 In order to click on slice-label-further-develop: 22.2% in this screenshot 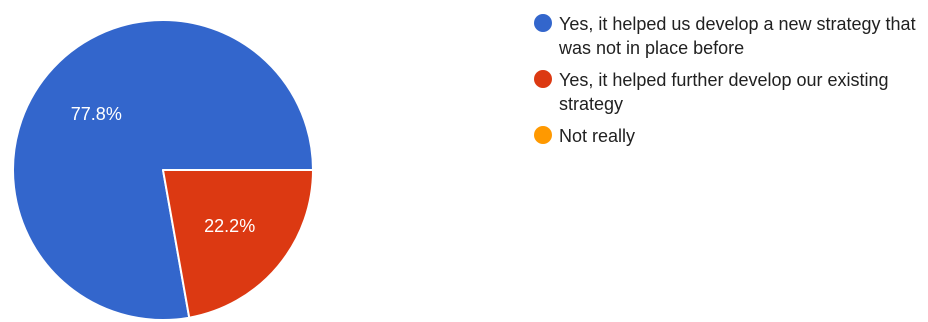, I will do `click(229, 226)`.